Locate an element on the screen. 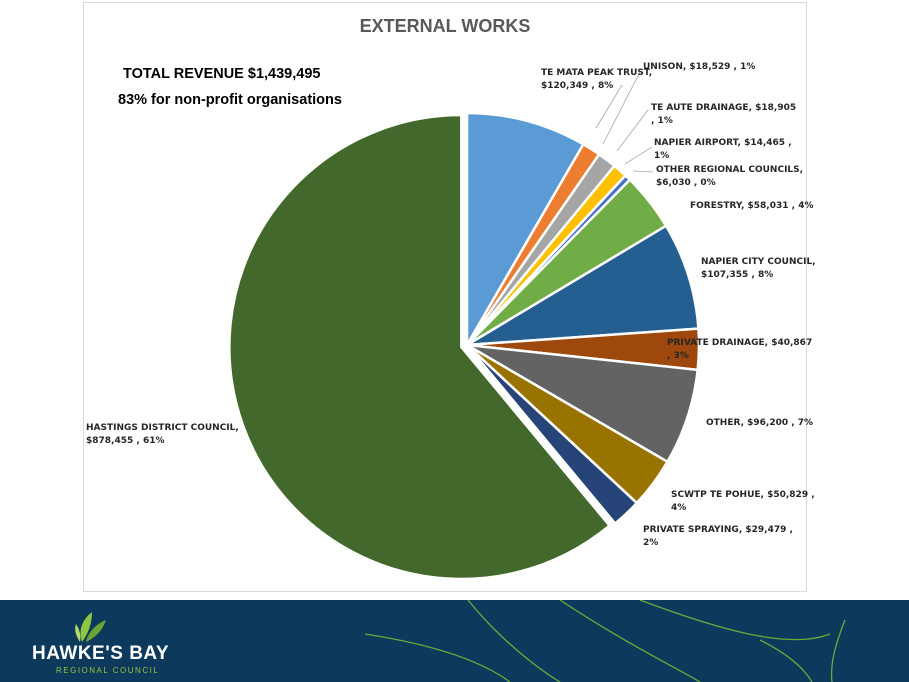 This screenshot has height=682, width=909. slice-label-line: , 3% is located at coordinates (678, 356).